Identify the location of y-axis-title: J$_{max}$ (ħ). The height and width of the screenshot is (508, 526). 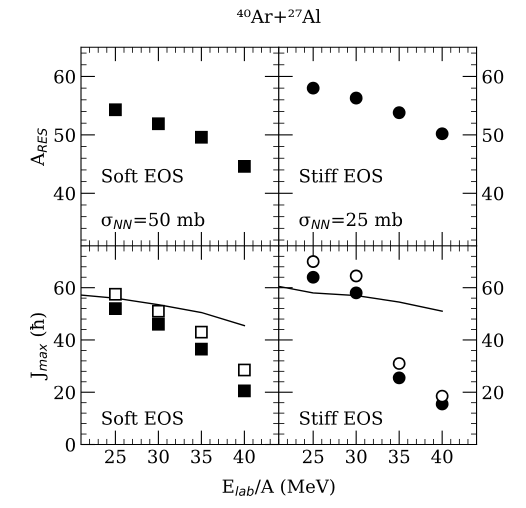
(39, 346).